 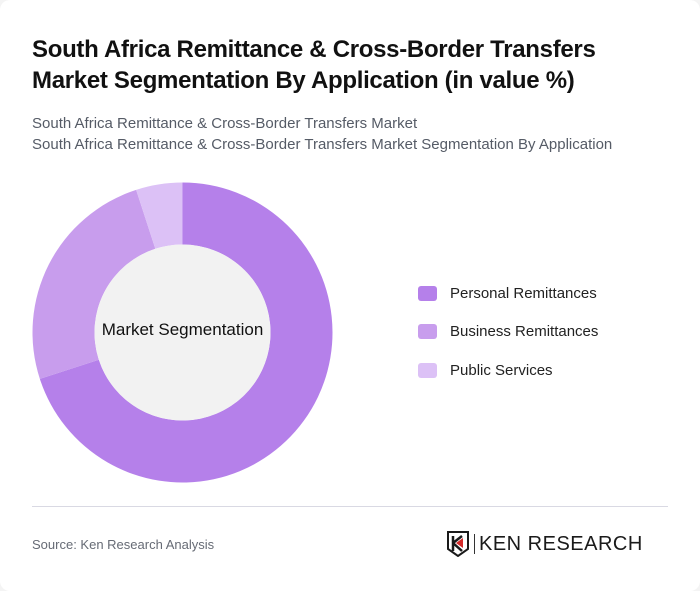 I want to click on ken-research-logo: KEN RESEARCH, so click(x=545, y=544).